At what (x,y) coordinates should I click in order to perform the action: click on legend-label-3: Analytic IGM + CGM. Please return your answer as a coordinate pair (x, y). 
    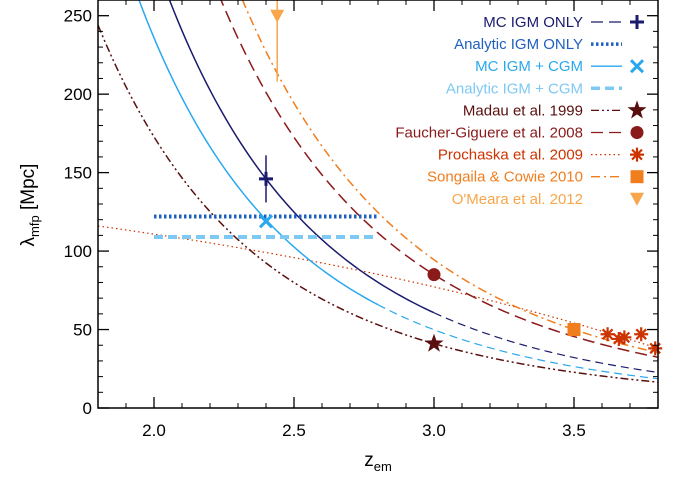
    Looking at the image, I should click on (514, 88).